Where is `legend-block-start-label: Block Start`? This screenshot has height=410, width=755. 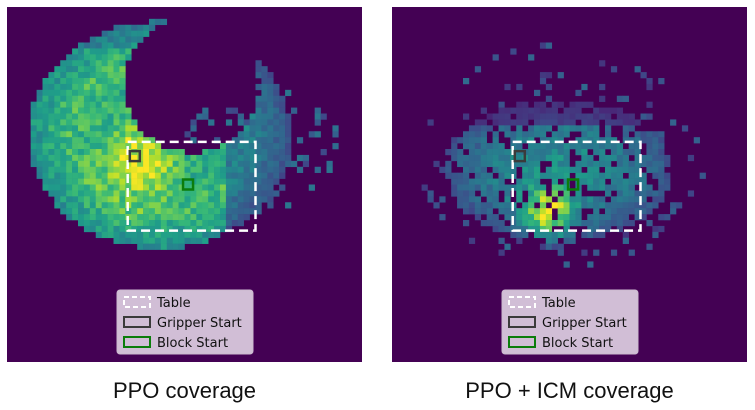
legend-block-start-label: Block Start is located at coordinates (192, 343).